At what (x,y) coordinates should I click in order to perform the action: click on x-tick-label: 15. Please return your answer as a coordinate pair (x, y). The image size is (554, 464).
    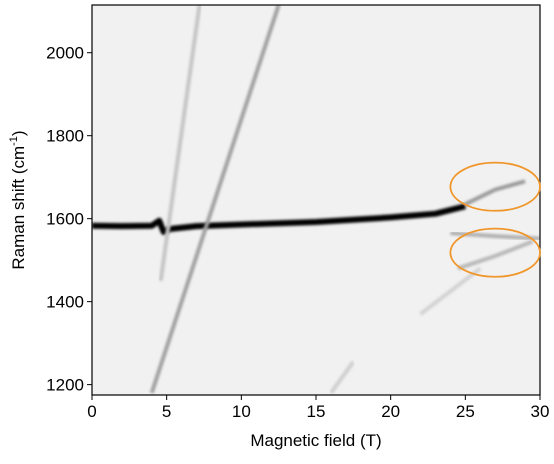
    Looking at the image, I should click on (316, 411).